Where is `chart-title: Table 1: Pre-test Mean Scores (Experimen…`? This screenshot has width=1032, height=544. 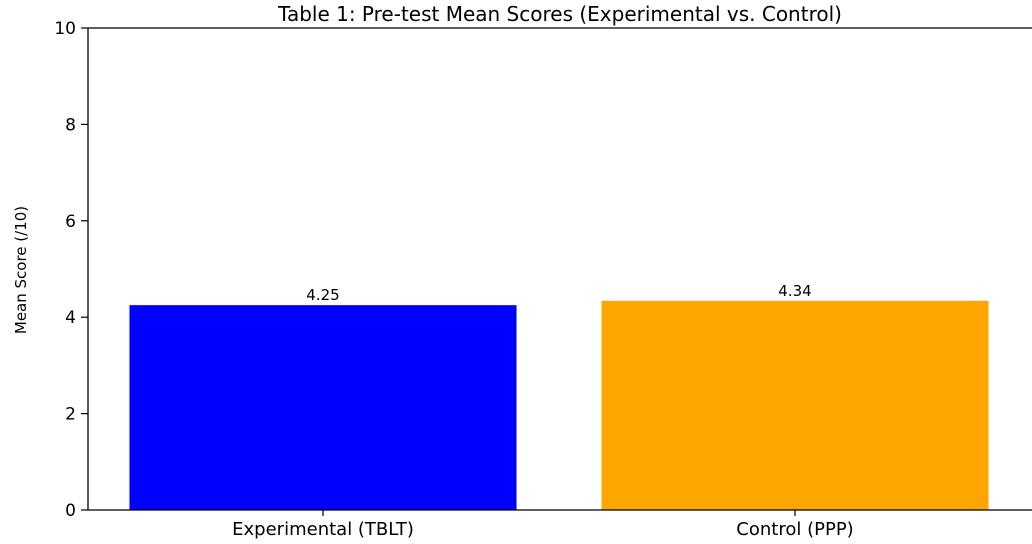 chart-title: Table 1: Pre-test Mean Scores (Experimen… is located at coordinates (559, 14).